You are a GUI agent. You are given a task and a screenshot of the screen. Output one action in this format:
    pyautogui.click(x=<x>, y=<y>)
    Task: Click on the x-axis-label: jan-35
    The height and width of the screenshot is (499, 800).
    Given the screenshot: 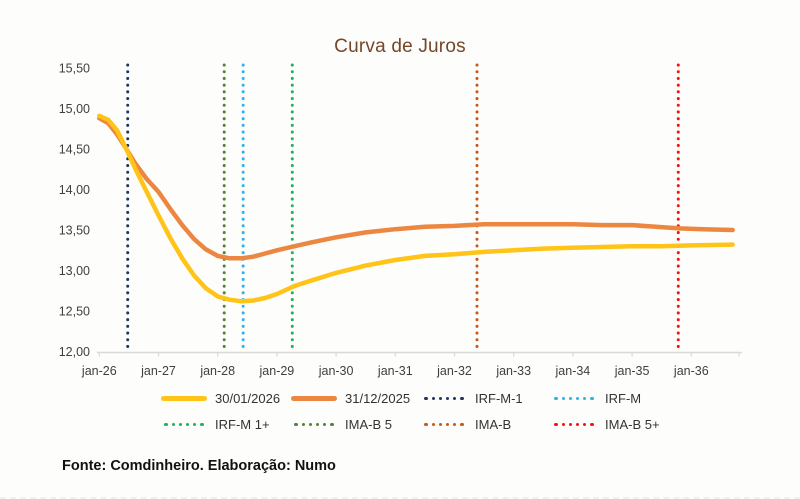 What is the action you would take?
    pyautogui.click(x=632, y=371)
    